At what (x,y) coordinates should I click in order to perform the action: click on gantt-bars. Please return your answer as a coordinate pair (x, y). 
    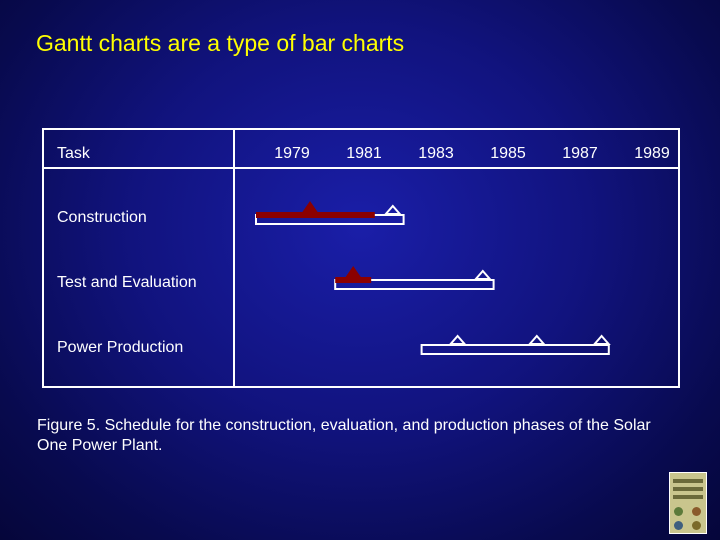
    Looking at the image, I should click on (432, 283).